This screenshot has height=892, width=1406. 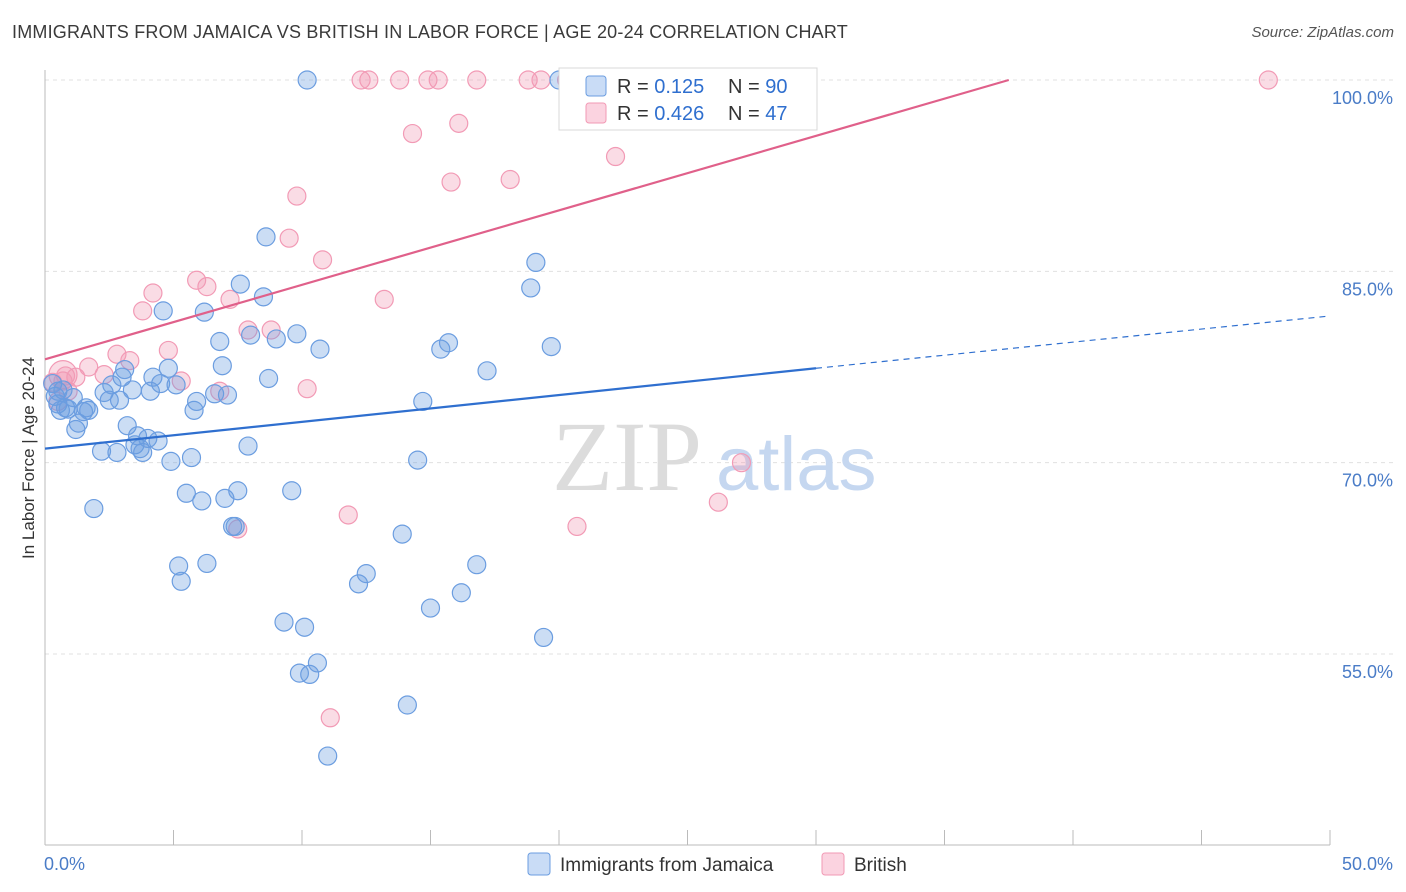 What do you see at coordinates (635, 87) in the screenshot?
I see `legend-r1-label: R =` at bounding box center [635, 87].